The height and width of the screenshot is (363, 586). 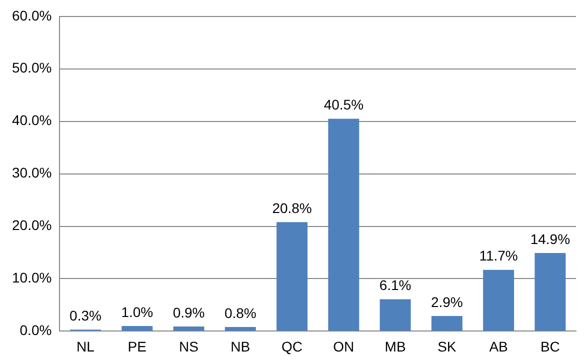 What do you see at coordinates (447, 346) in the screenshot?
I see `x-tick-label: SK` at bounding box center [447, 346].